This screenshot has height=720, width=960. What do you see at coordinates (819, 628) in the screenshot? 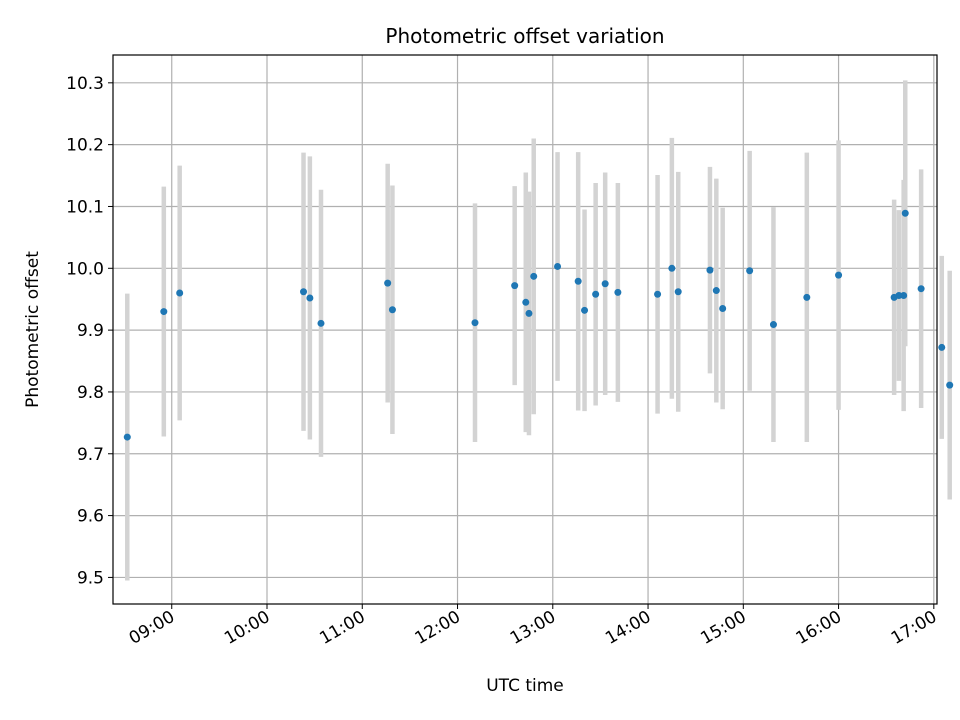
I see `x-tick-label: 16:00` at bounding box center [819, 628].